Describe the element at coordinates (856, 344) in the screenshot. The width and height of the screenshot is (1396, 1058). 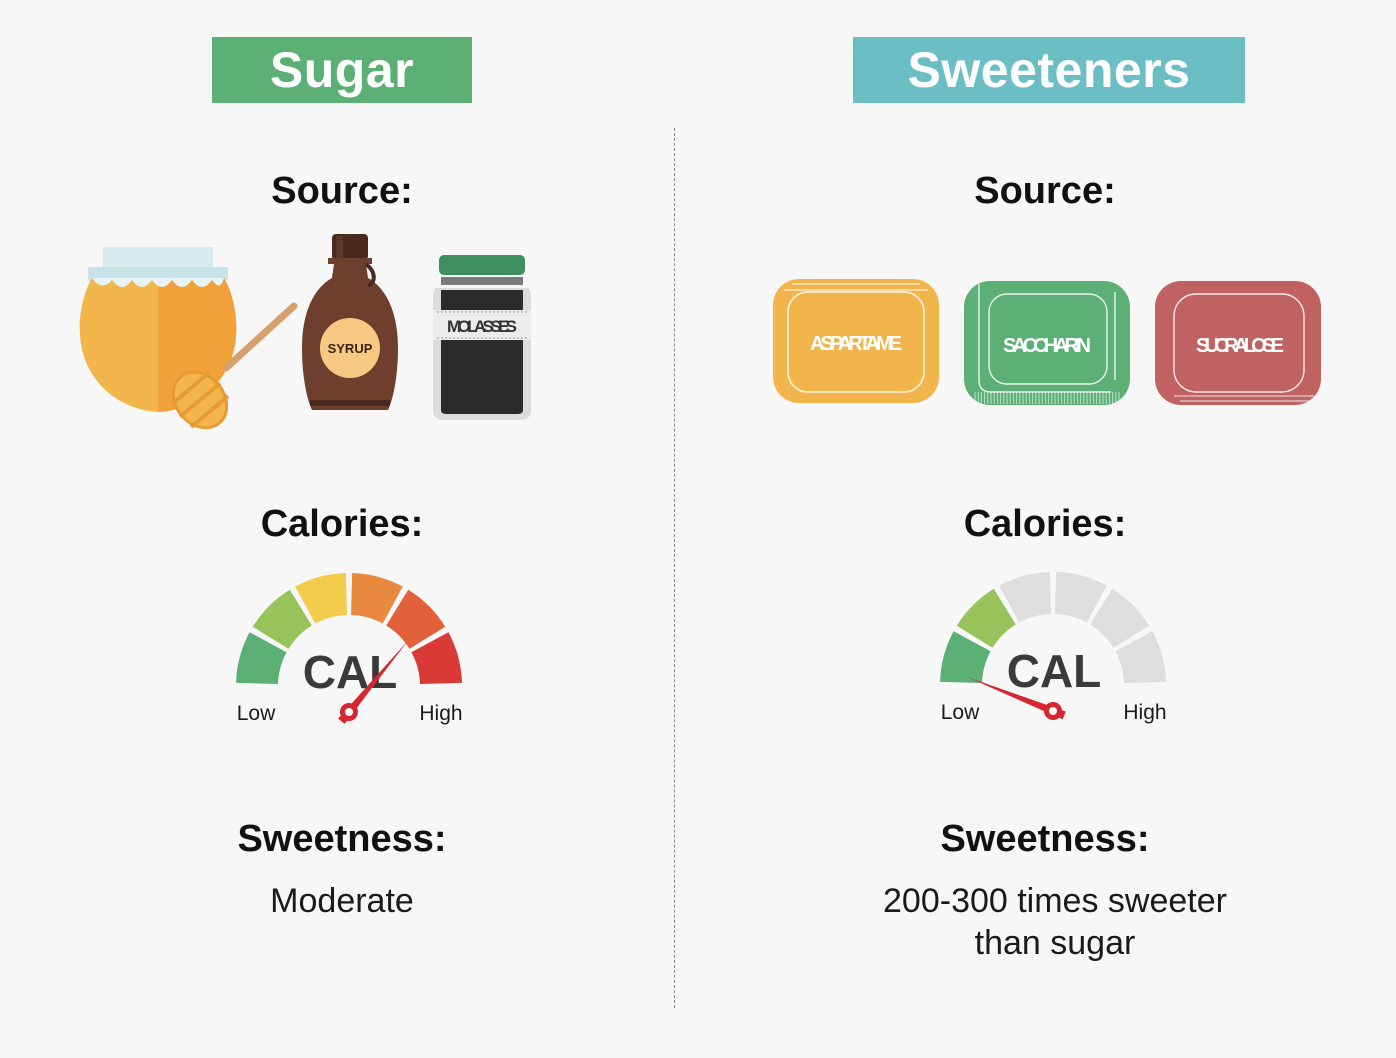
I see `aspartame-label: ASPARTAME` at that location.